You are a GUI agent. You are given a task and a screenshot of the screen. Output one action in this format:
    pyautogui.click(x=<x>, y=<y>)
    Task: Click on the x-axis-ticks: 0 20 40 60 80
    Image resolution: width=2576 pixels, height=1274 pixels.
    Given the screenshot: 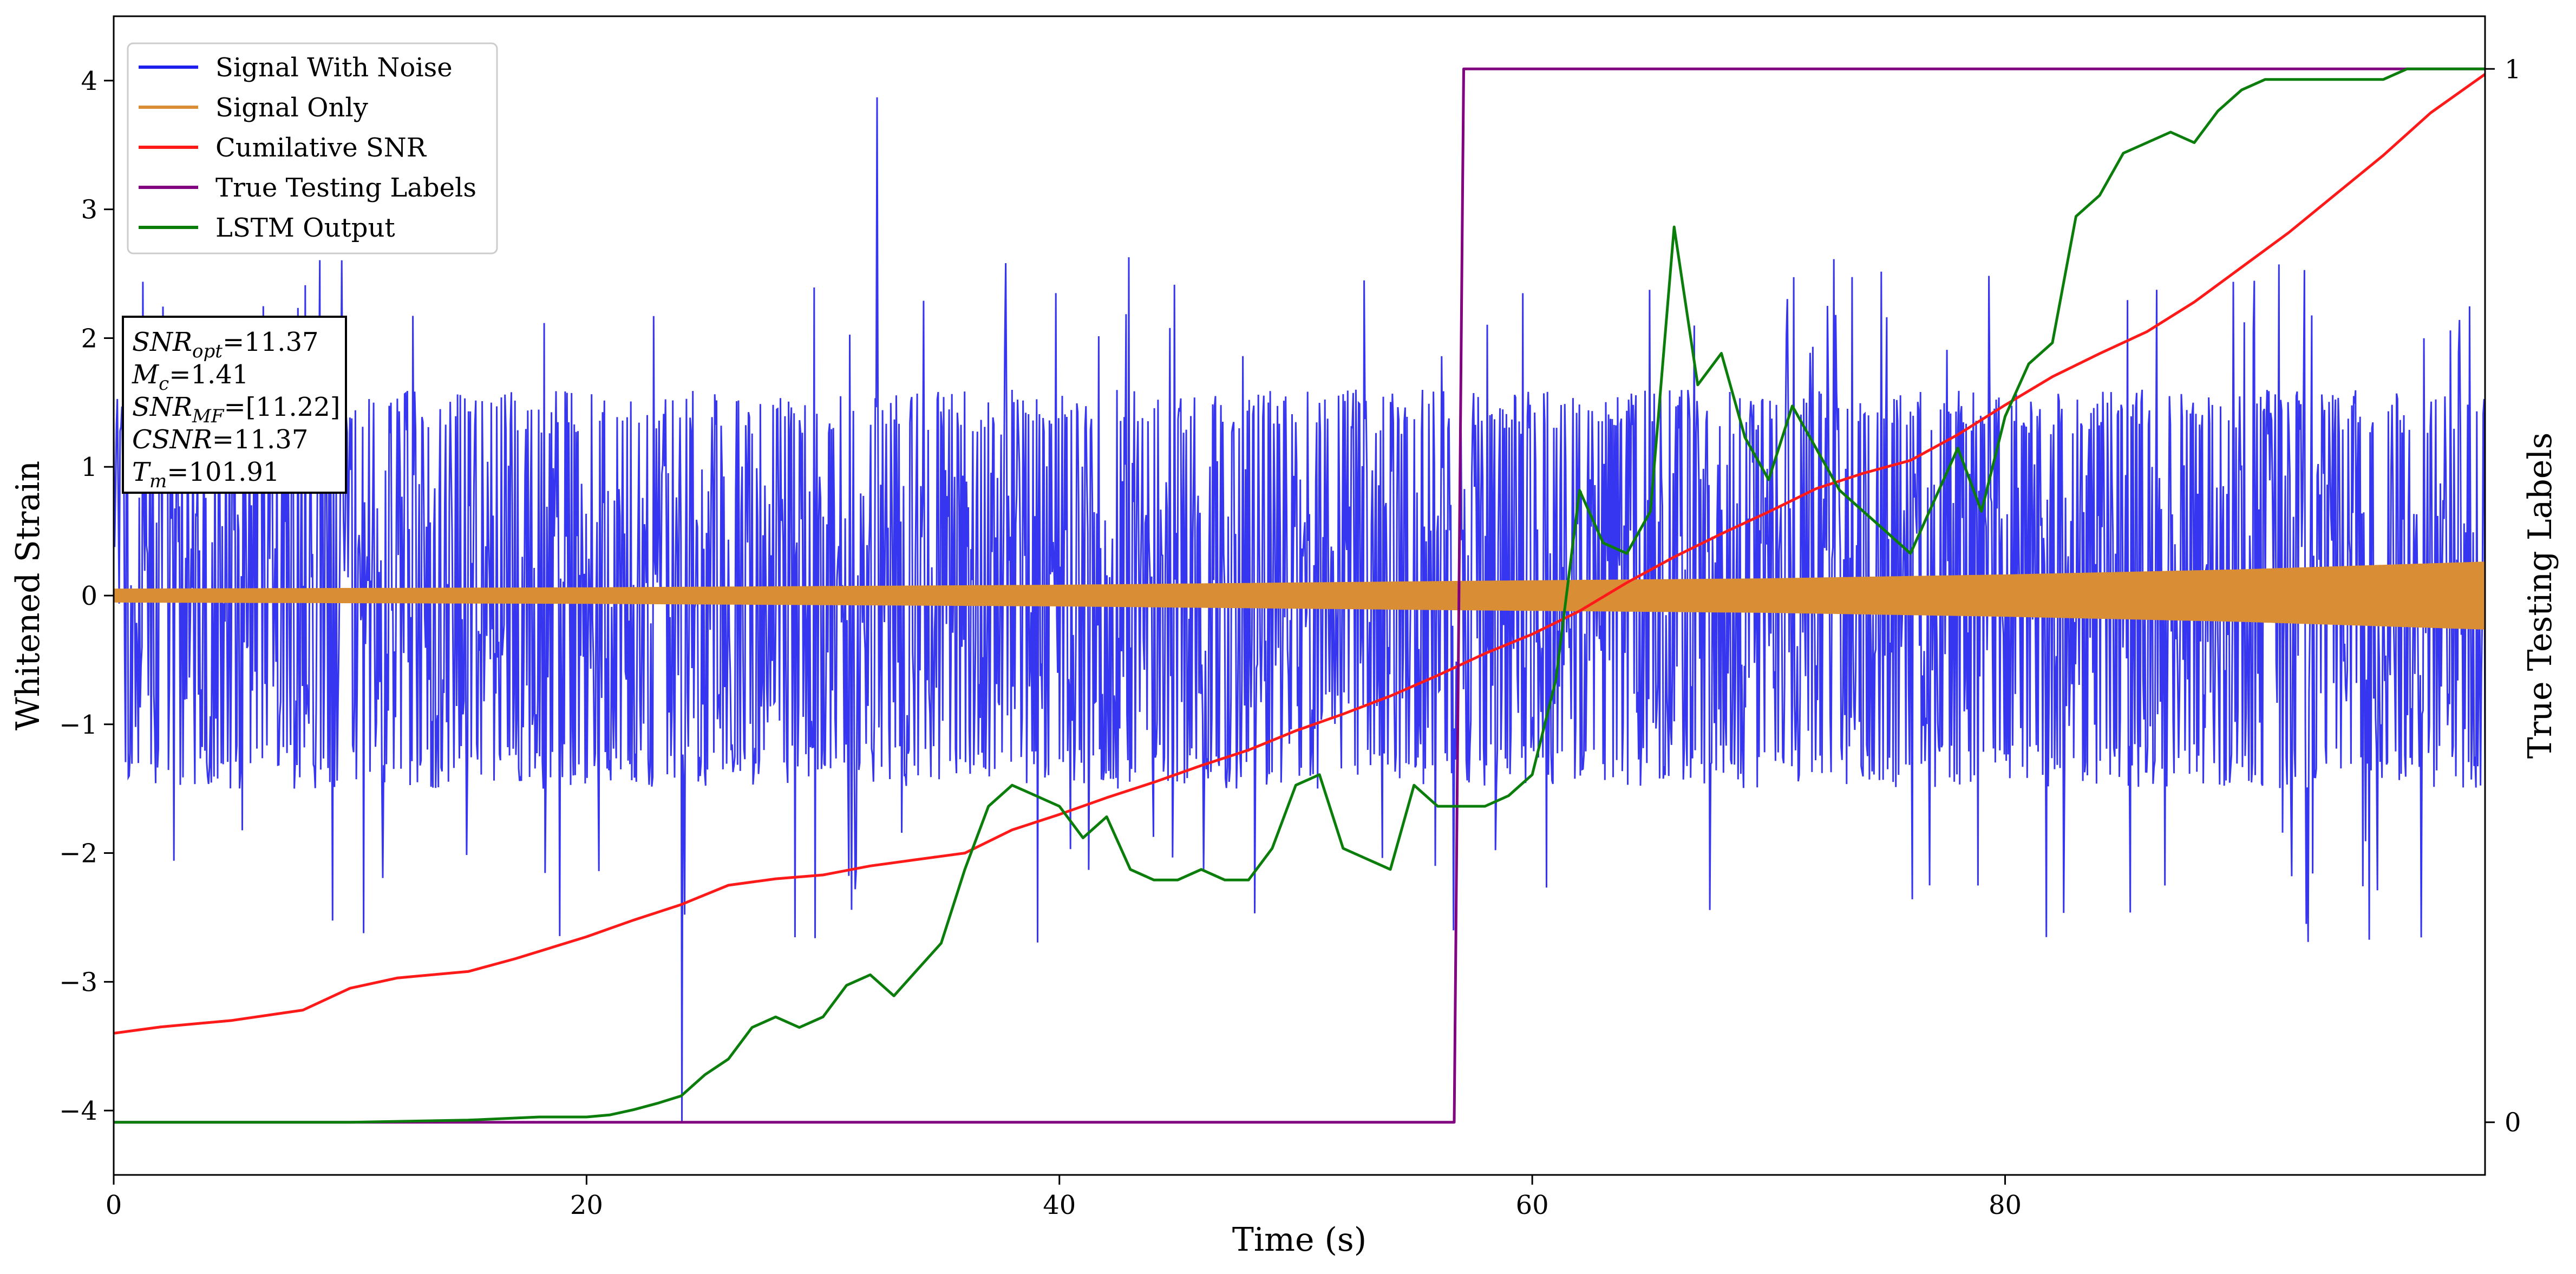 What is the action you would take?
    pyautogui.click(x=1064, y=1197)
    